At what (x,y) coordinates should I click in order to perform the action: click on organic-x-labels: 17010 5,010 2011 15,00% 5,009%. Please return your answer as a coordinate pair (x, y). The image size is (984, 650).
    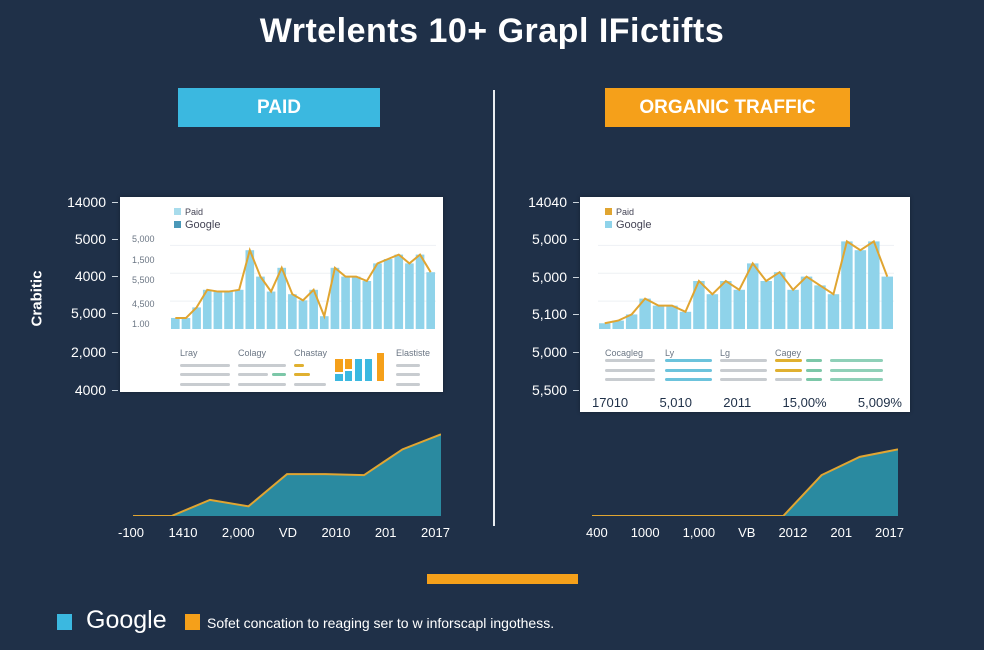
    Looking at the image, I should click on (747, 402).